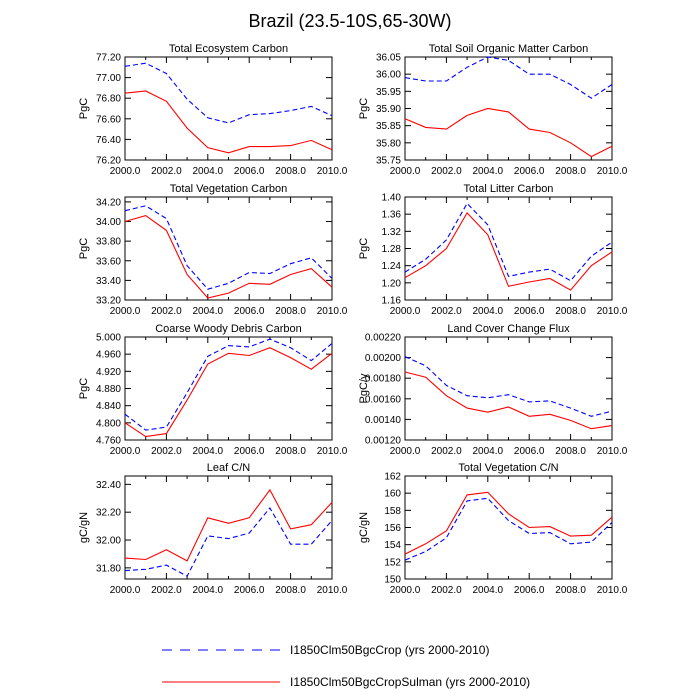  I want to click on y-tick-label: 32.20, so click(108, 513).